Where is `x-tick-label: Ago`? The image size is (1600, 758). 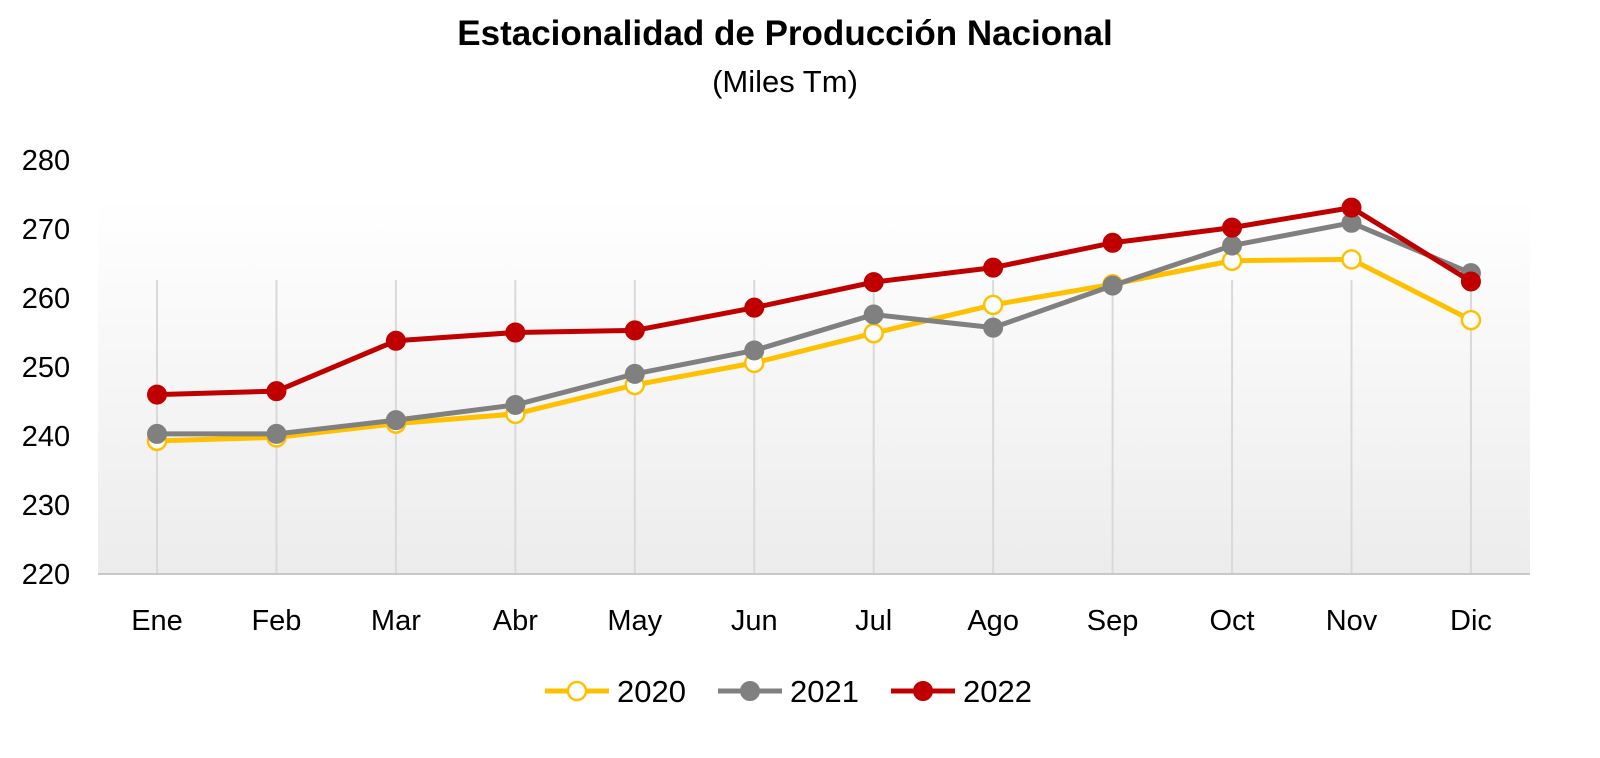
x-tick-label: Ago is located at coordinates (993, 621).